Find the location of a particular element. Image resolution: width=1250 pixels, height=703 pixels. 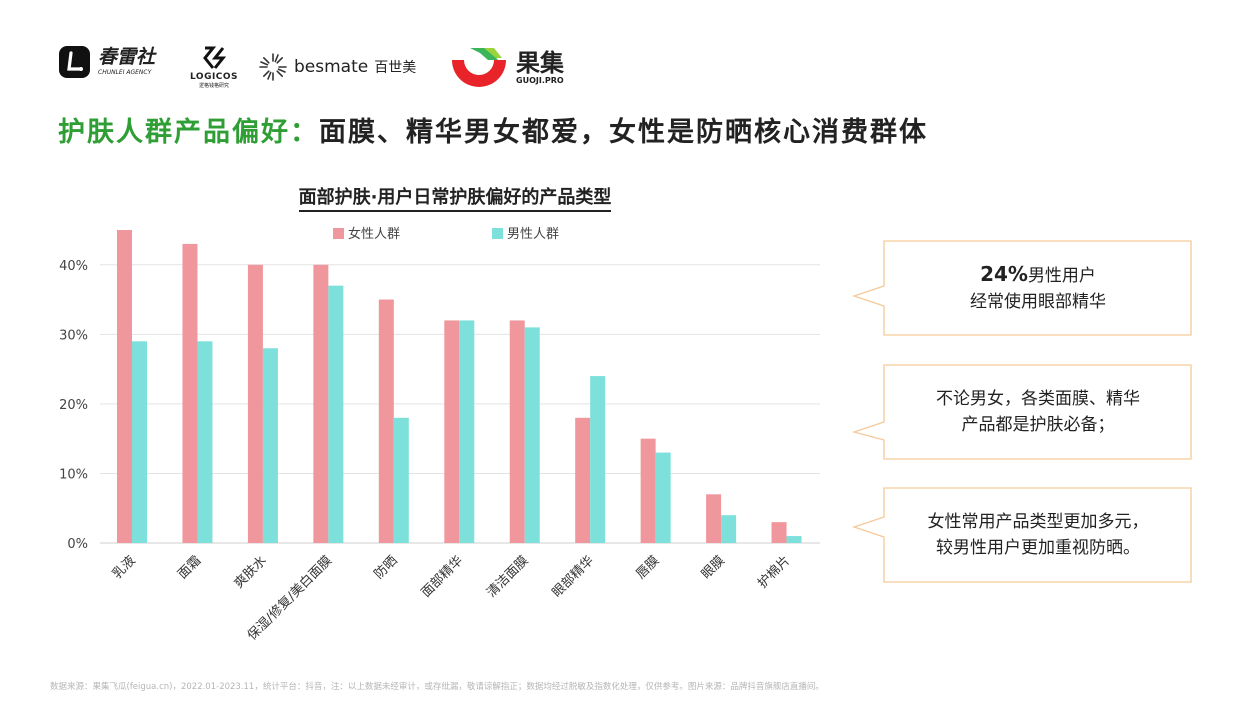

besmate-logo: besmate 百世美 is located at coordinates (337, 67).